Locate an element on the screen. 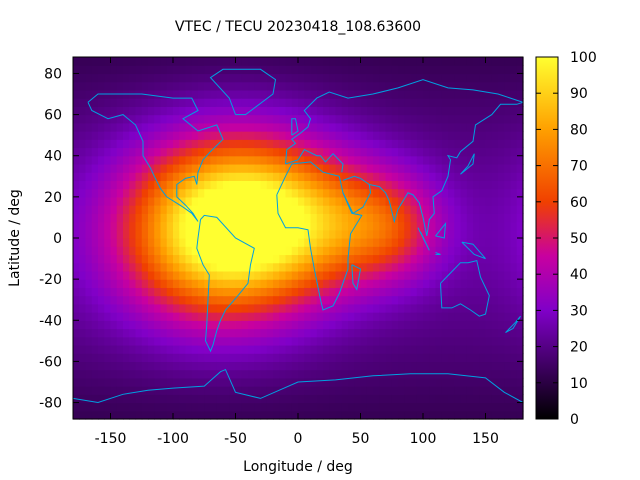 This screenshot has width=640, height=480. x-tick-label: 100 is located at coordinates (423, 439).